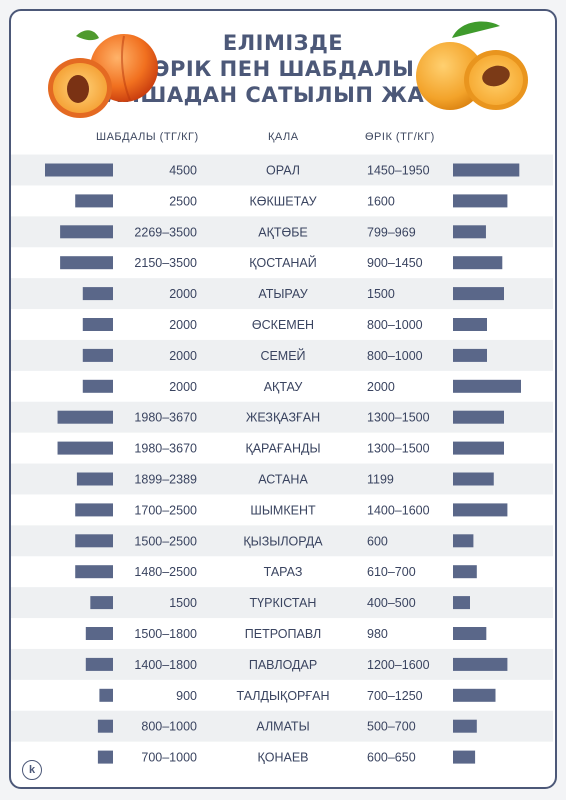 The width and height of the screenshot is (566, 800). Describe the element at coordinates (283, 95) in the screenshot. I see `title-line-3: ҚАНШАДАН САТЫЛЫП ЖАТЫР` at that location.